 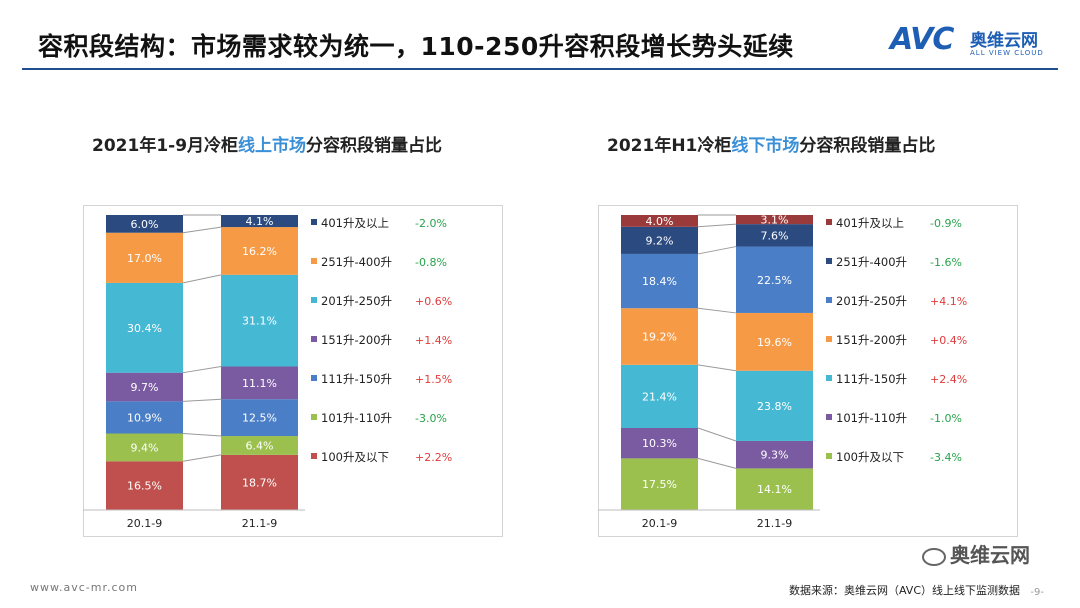 I want to click on bar-label: 23.8%, so click(x=774, y=406).